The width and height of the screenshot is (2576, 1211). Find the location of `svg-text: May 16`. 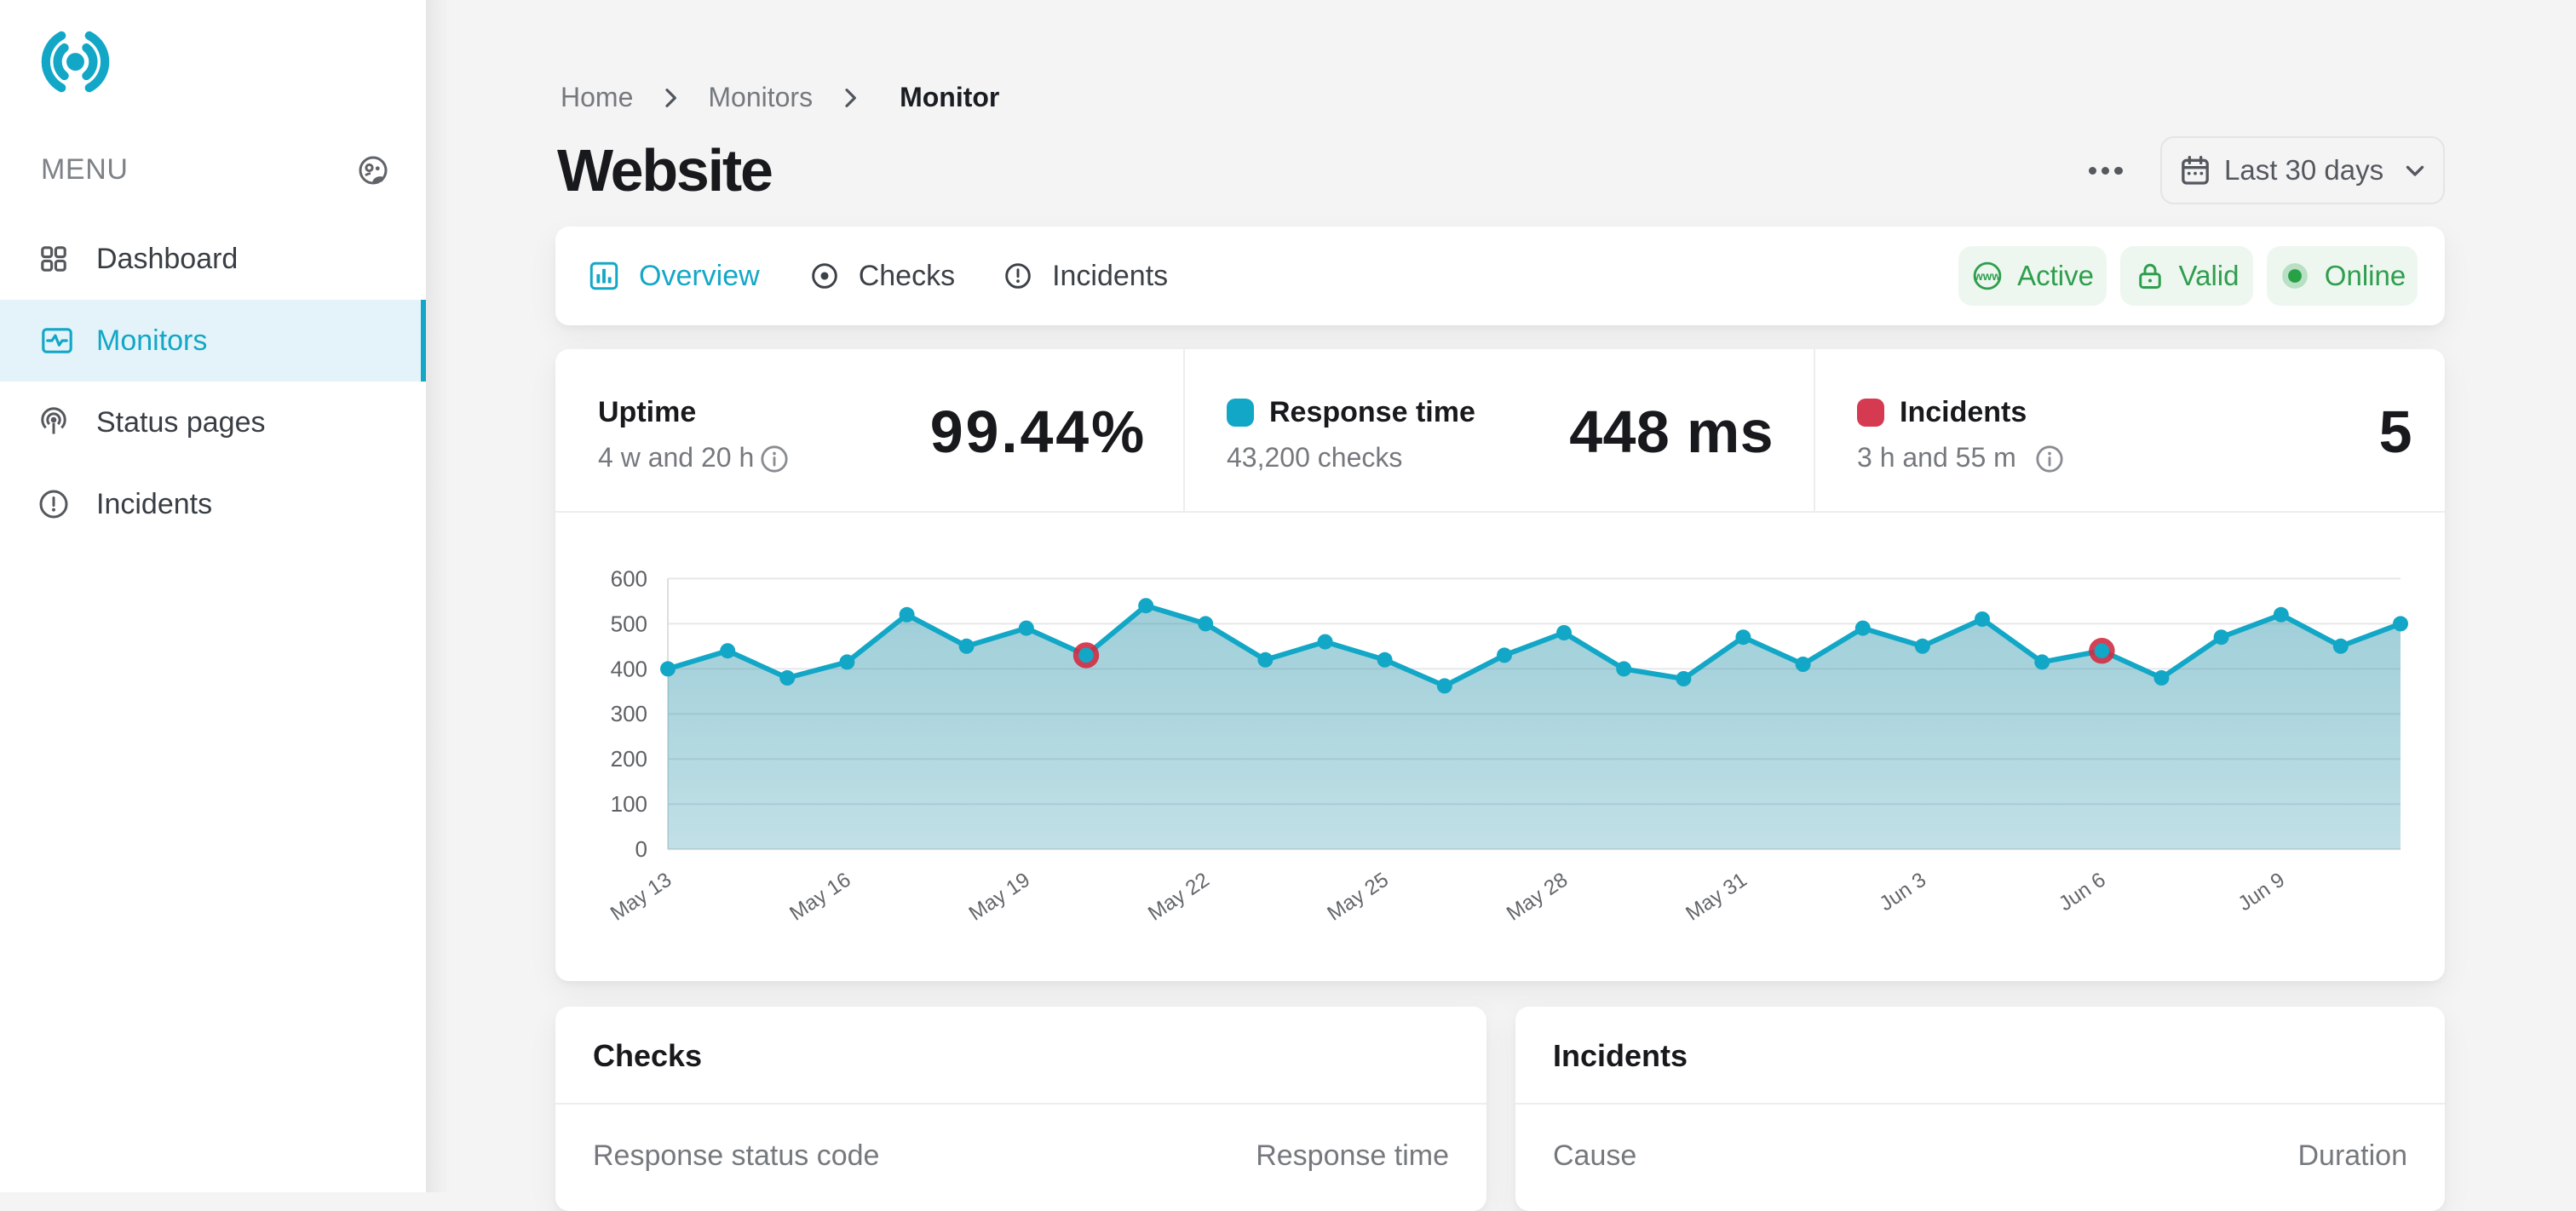

svg-text: May 16 is located at coordinates (820, 897).